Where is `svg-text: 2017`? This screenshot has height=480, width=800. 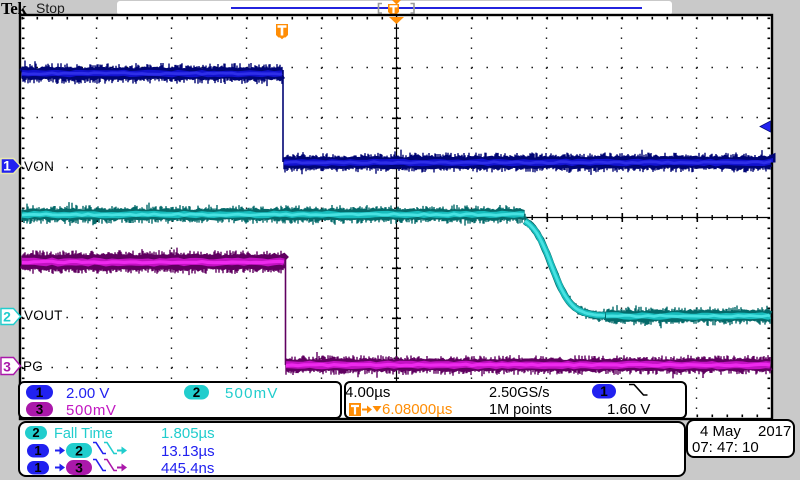
svg-text: 2017 is located at coordinates (774, 431).